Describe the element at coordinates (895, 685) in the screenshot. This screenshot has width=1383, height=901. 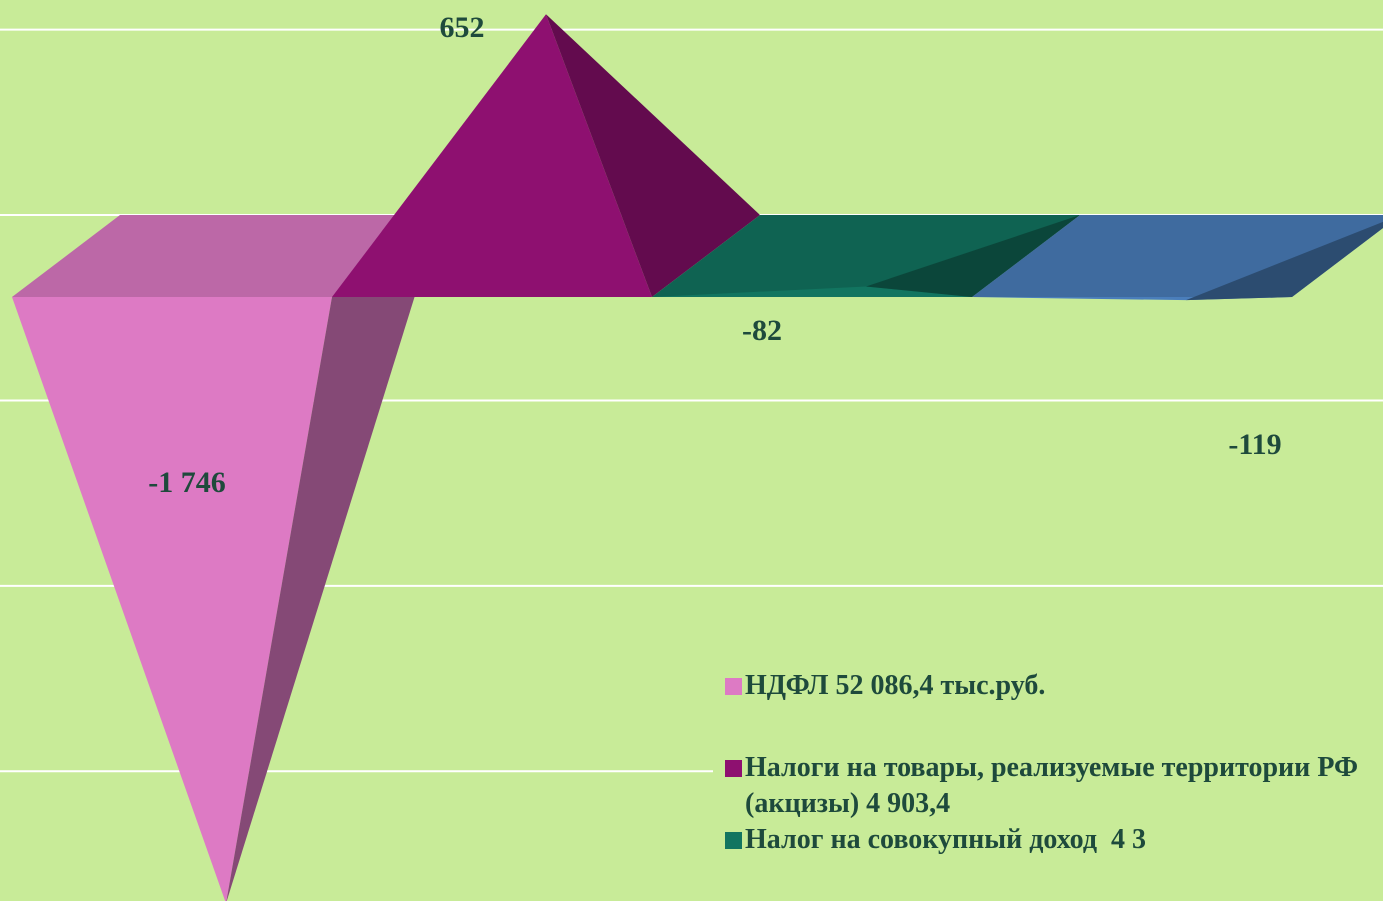
I see `legend-label: НДФЛ 52 086,4 тыс.руб.` at that location.